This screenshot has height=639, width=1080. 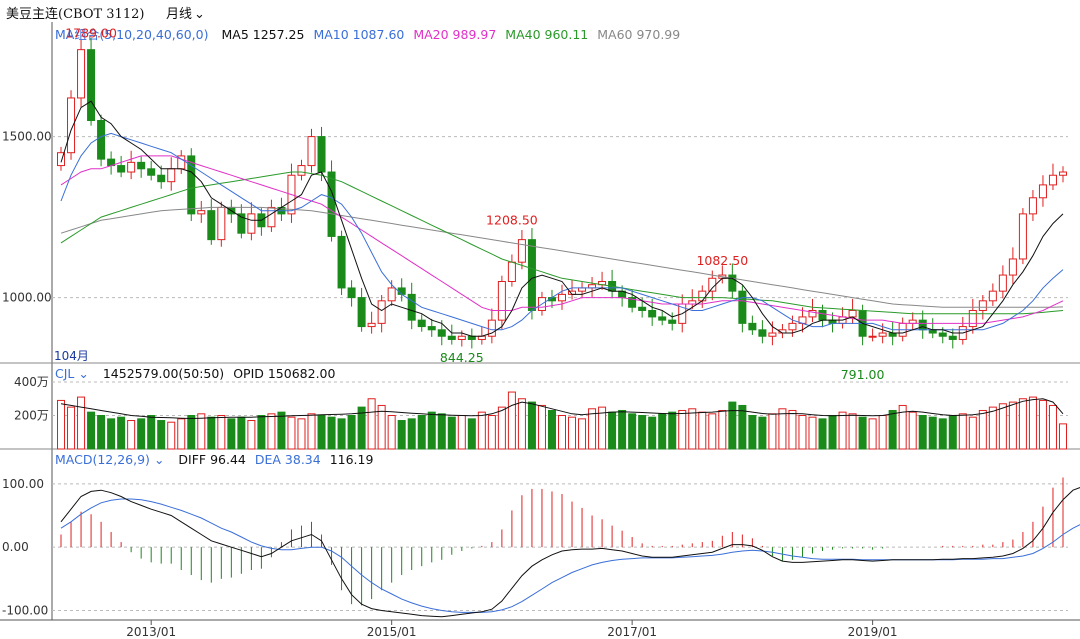 I want to click on volume-legend-label: CJL, so click(x=65, y=373).